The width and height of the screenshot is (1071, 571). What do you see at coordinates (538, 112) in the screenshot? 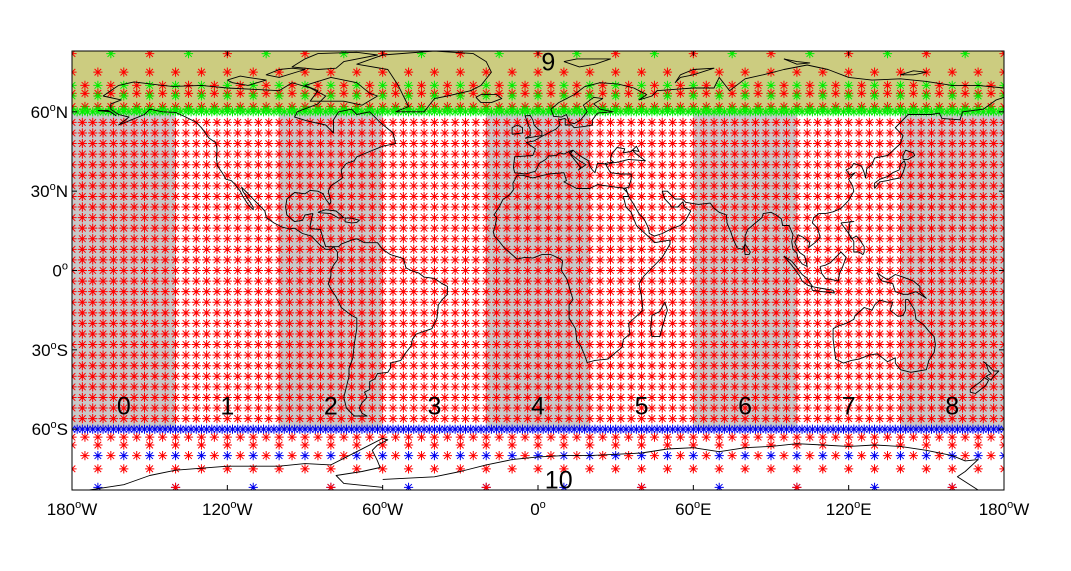
I see `grid-row-60n` at bounding box center [538, 112].